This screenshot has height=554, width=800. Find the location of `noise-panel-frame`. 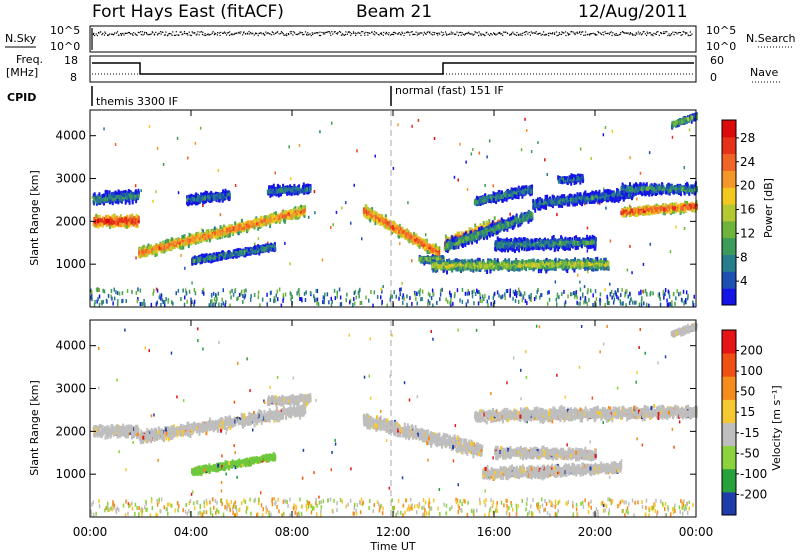

noise-panel-frame is located at coordinates (393, 39).